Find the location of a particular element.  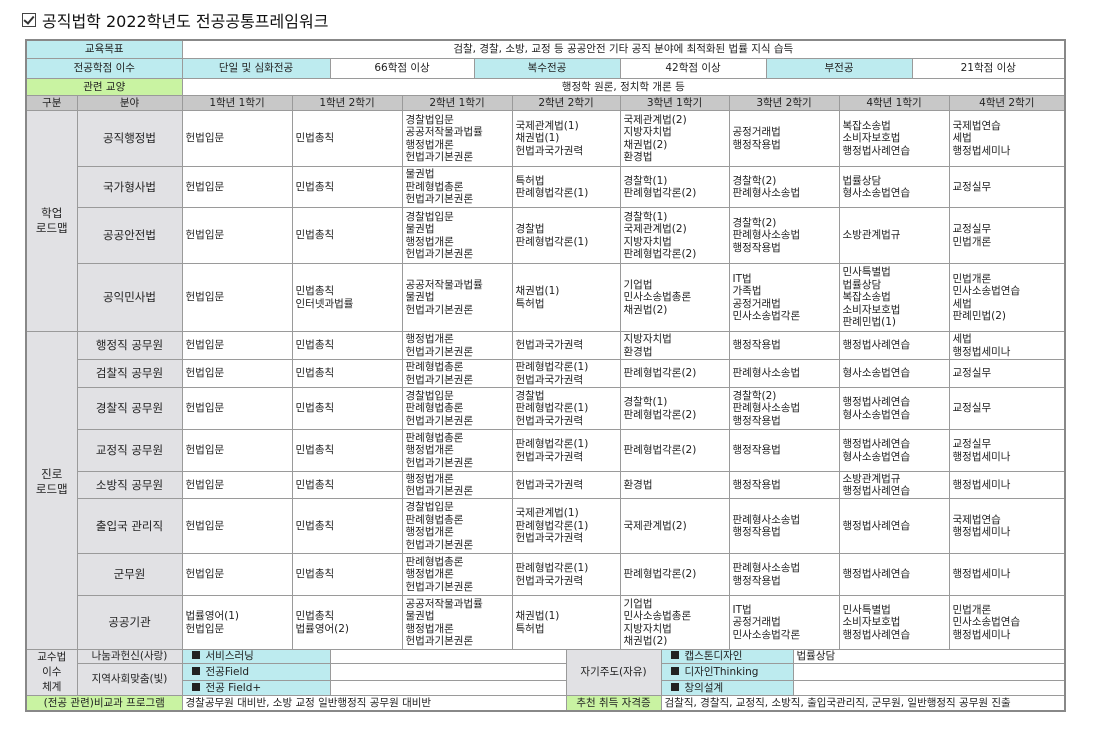

field-label: 공공안전법 is located at coordinates (129, 235).